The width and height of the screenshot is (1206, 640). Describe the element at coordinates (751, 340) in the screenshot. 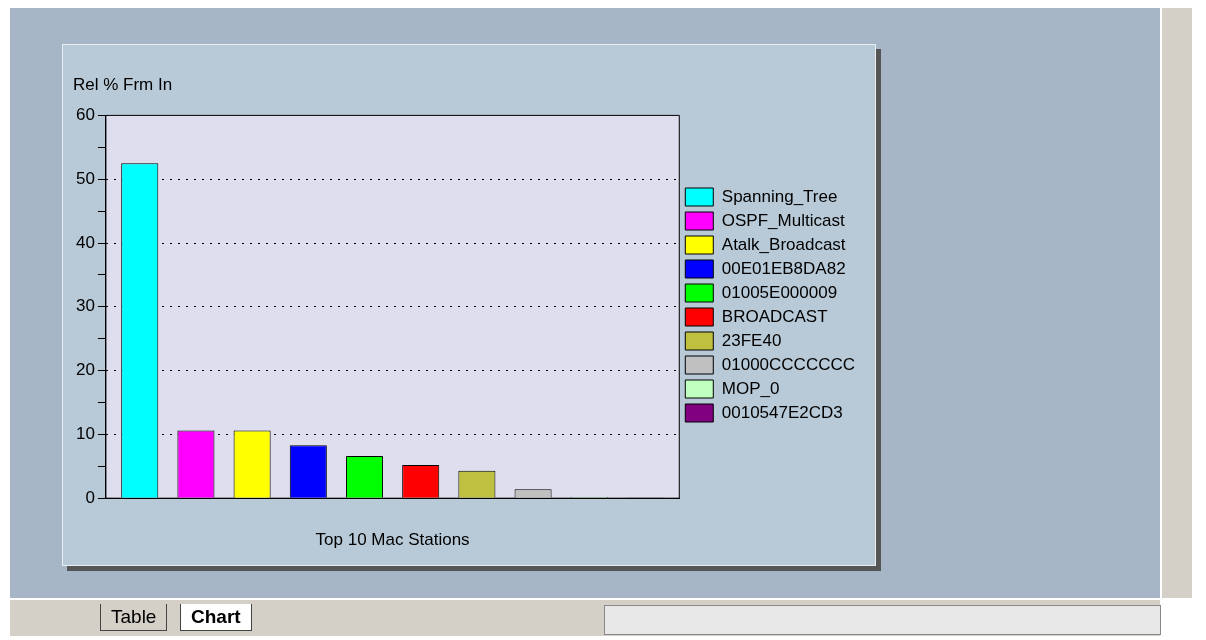

I see `legend-label: 23FE40` at that location.